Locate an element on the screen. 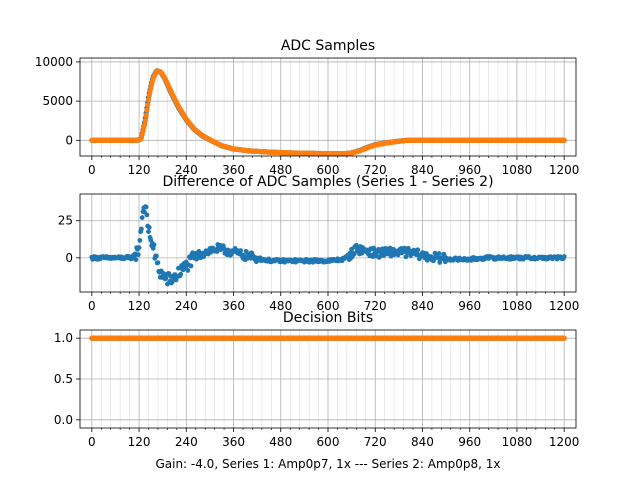 The width and height of the screenshot is (640, 480). series-difference is located at coordinates (328, 245).